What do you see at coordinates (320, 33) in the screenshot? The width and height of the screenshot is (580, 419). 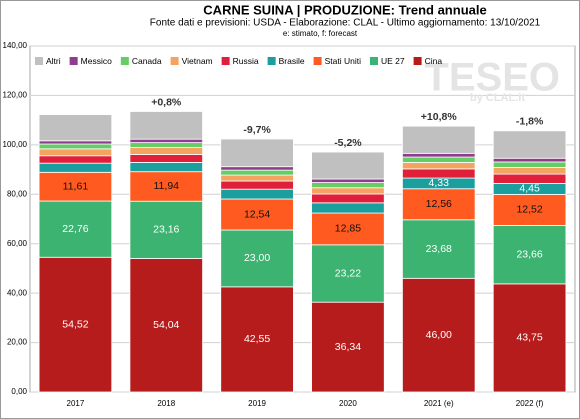 I see `note: e: stimato, f: forecast` at bounding box center [320, 33].